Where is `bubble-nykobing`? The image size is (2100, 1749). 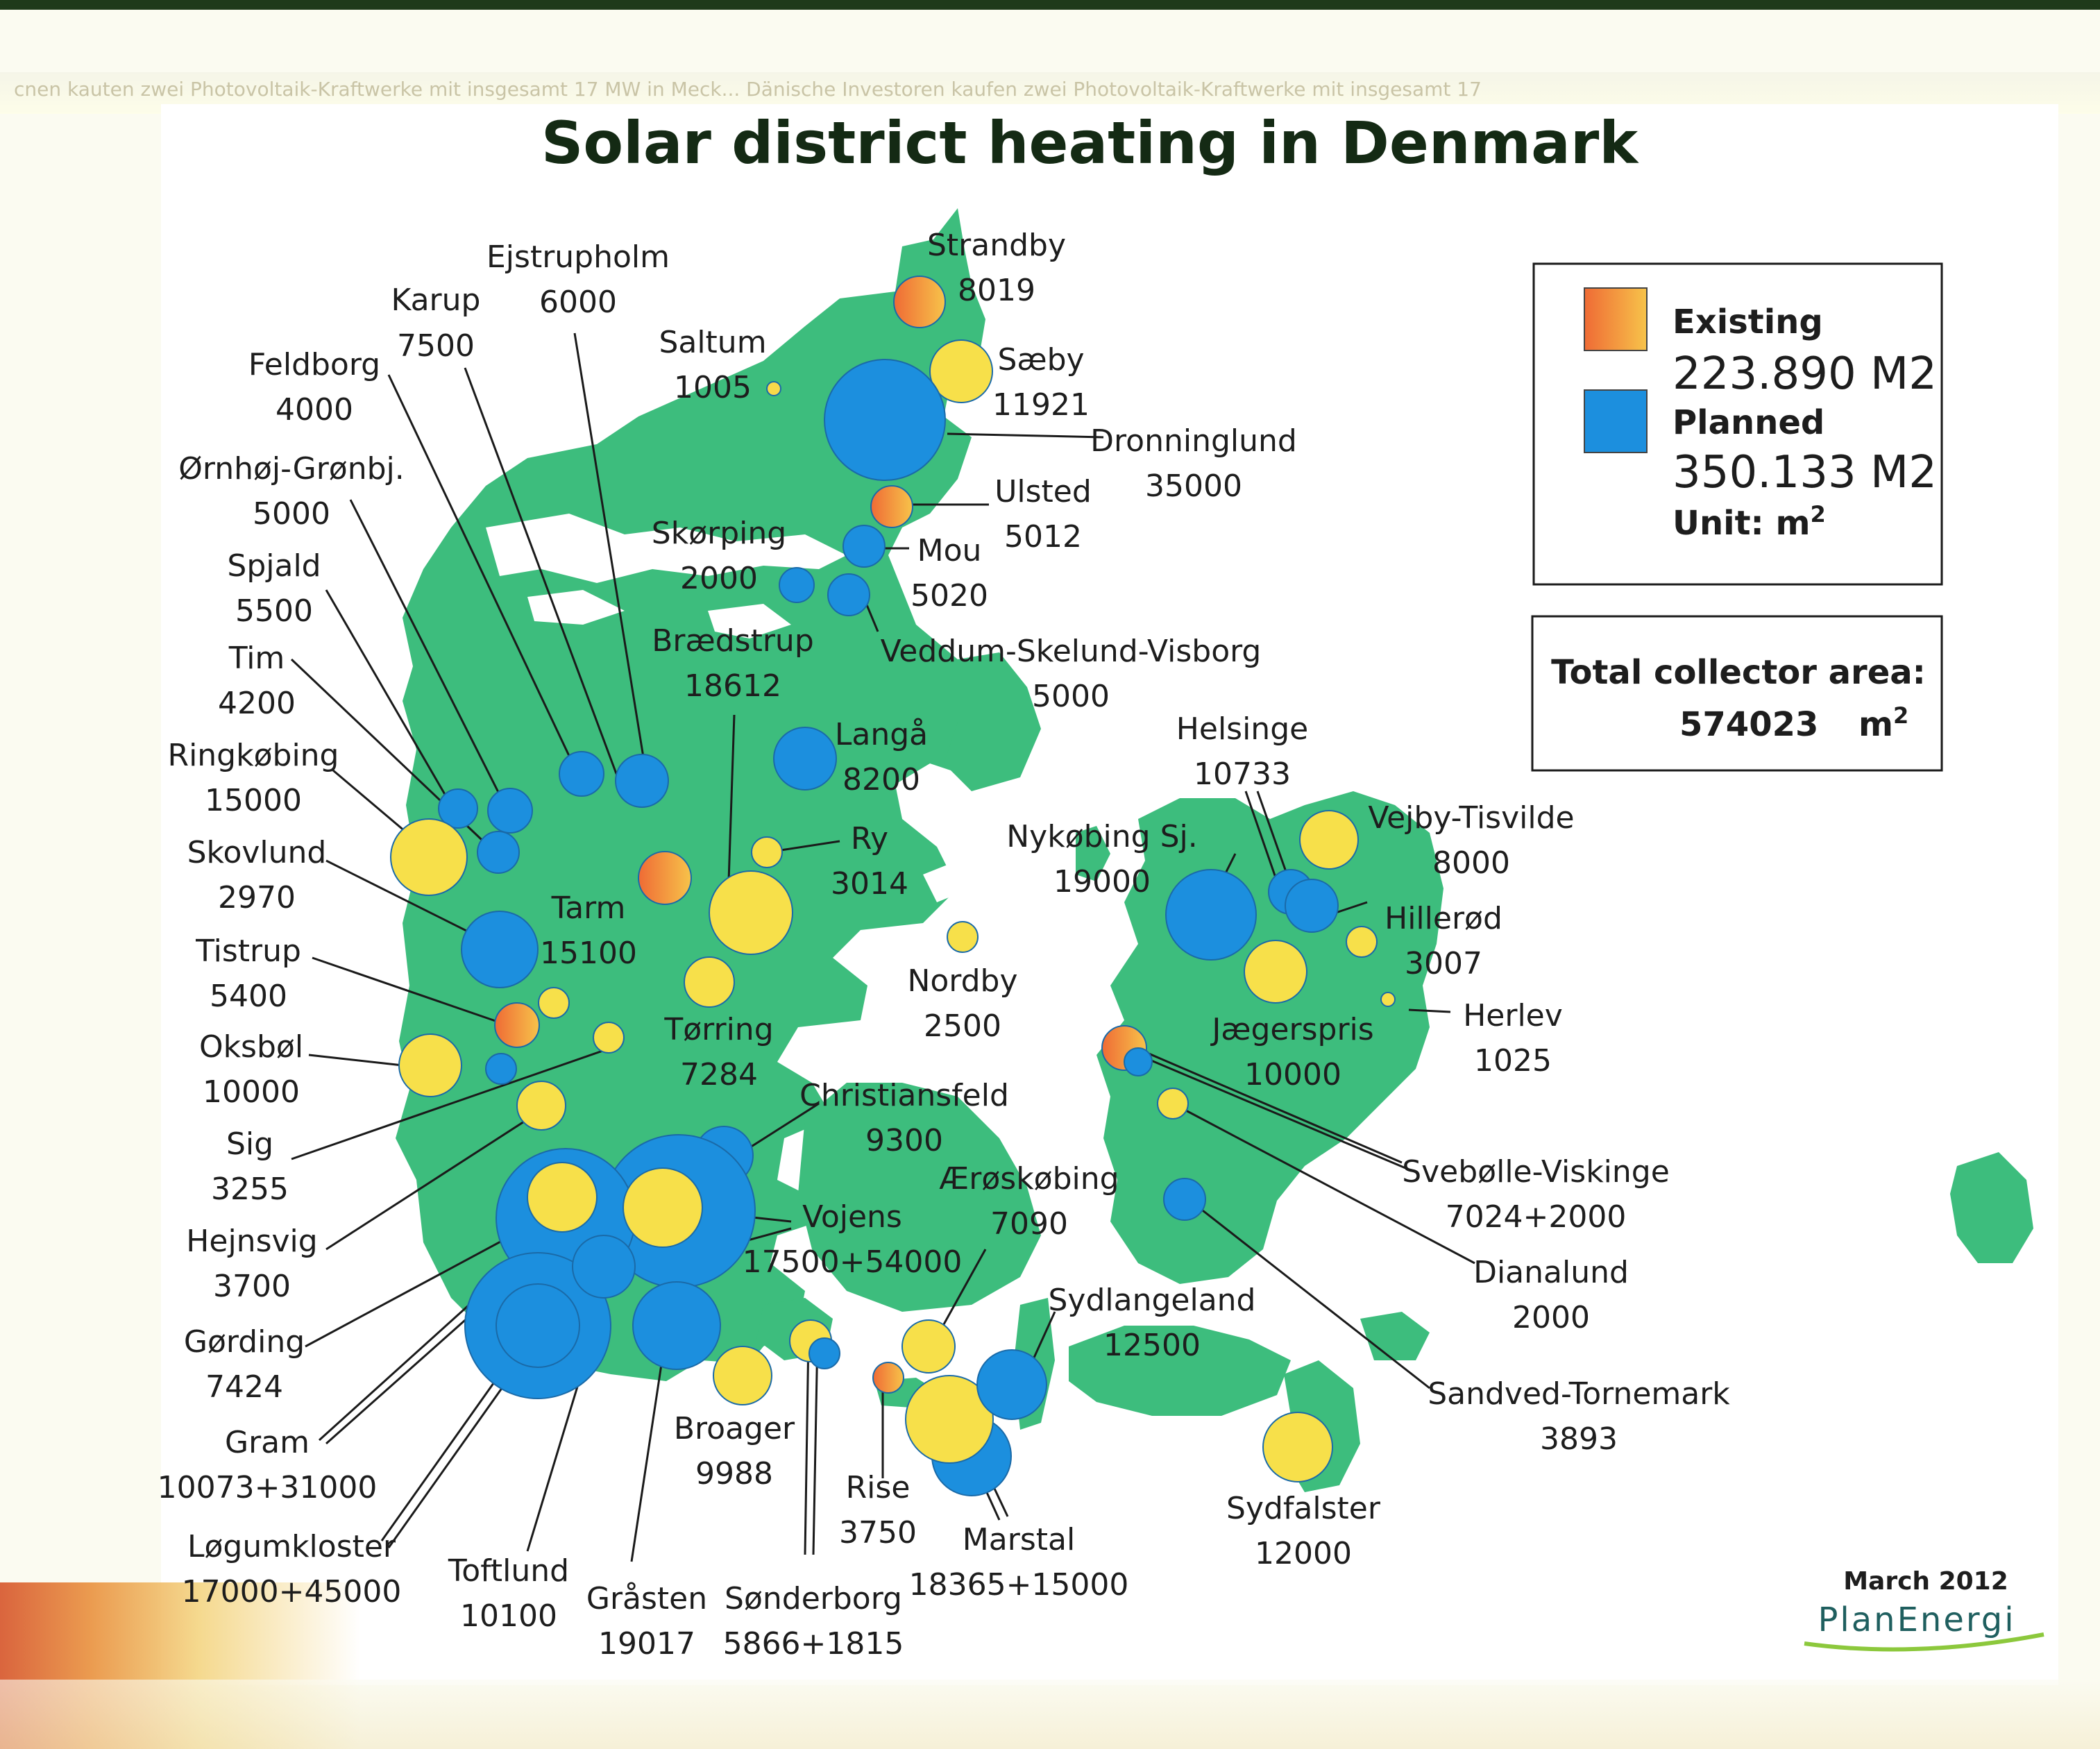
bubble-nykobing is located at coordinates (1211, 915).